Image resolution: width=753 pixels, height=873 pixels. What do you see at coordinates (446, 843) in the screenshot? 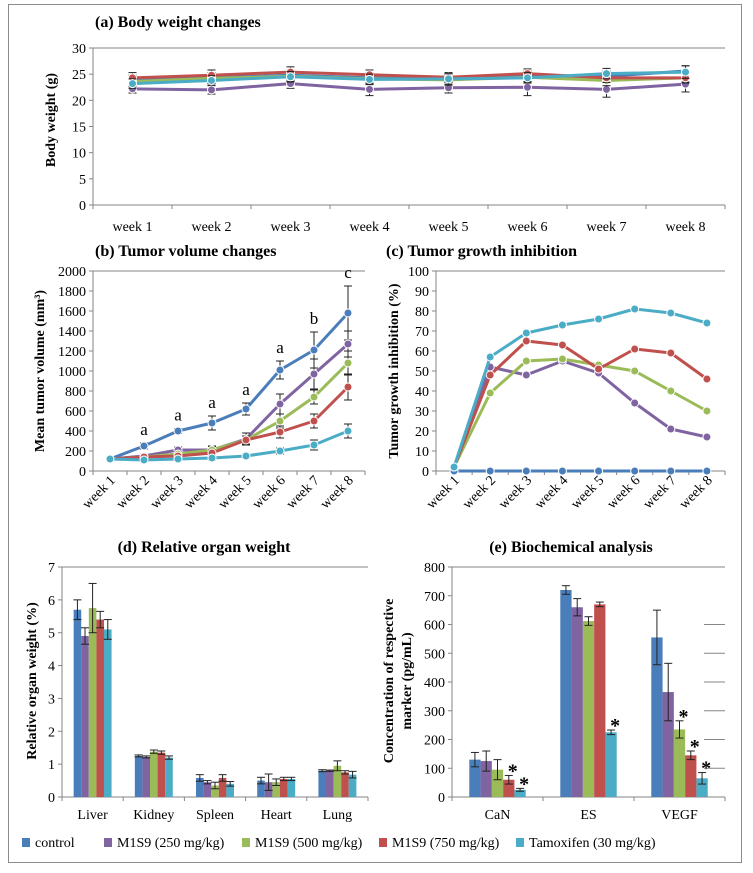
I see `legend-label-M1S9_750: M1S9 (750 mg/kg)` at bounding box center [446, 843].